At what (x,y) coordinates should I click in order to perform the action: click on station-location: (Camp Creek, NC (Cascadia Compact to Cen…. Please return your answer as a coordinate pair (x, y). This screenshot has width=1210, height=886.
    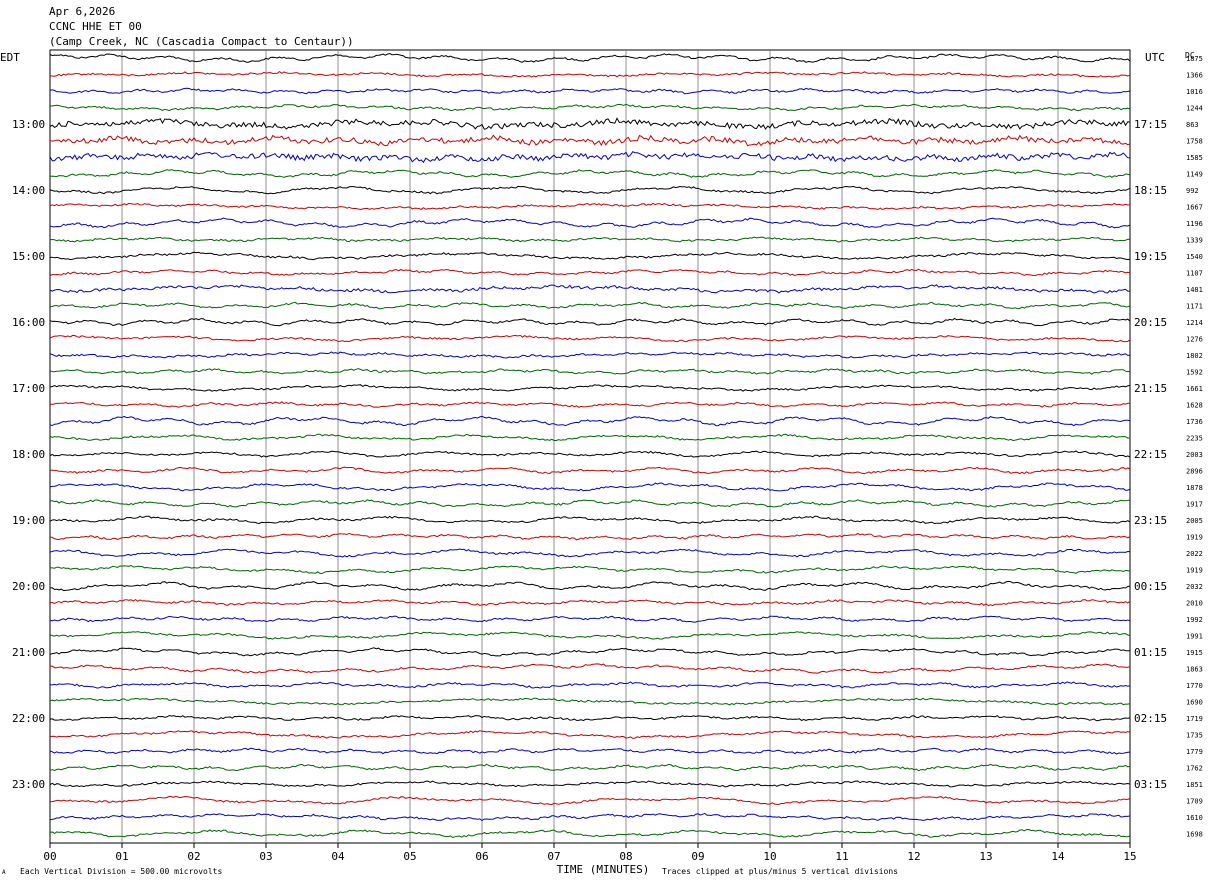
    Looking at the image, I should click on (201, 41).